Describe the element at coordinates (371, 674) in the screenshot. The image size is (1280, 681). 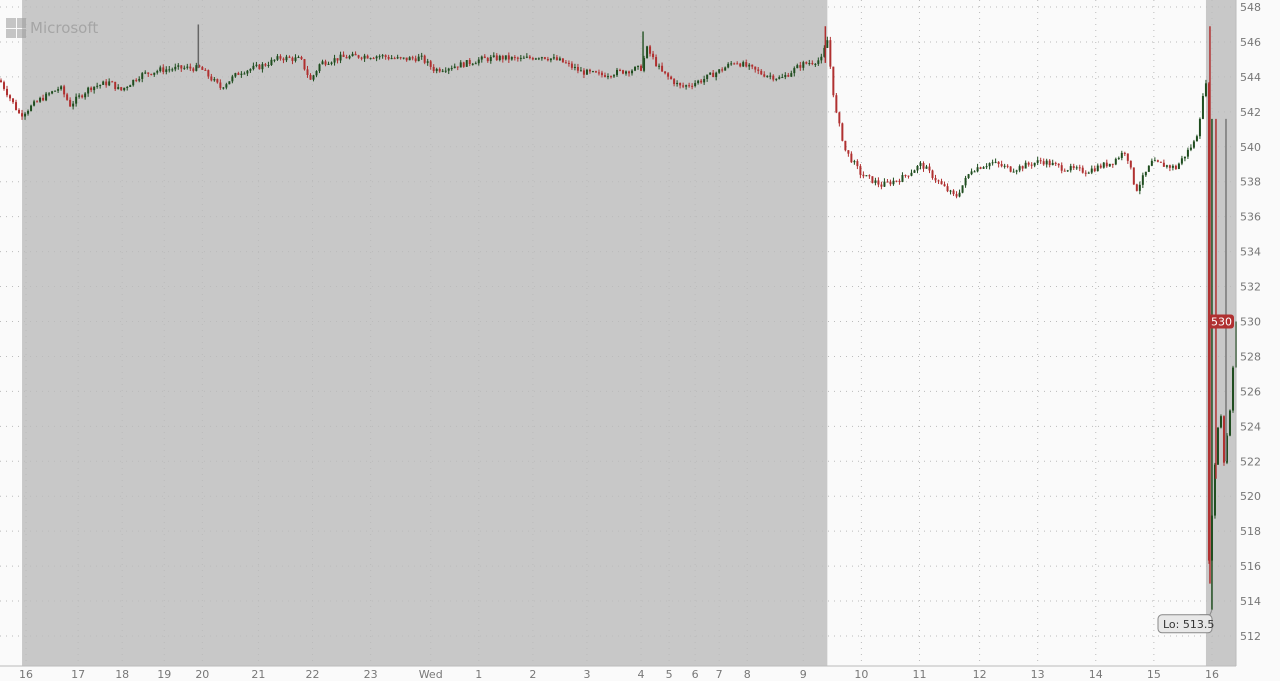
I see `x-tick-label: 23` at that location.